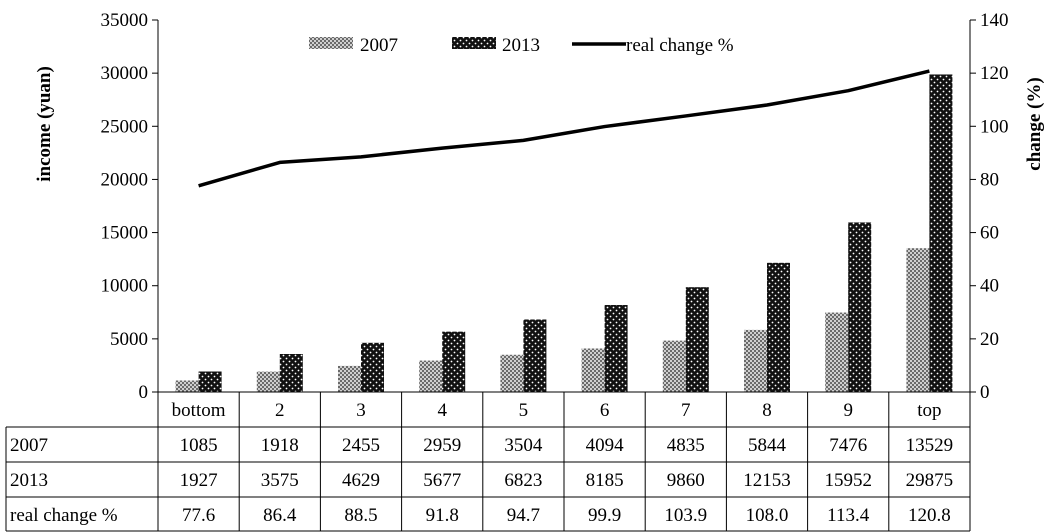  Describe the element at coordinates (44, 124) in the screenshot. I see `y-axis-title: income (yuan)` at that location.